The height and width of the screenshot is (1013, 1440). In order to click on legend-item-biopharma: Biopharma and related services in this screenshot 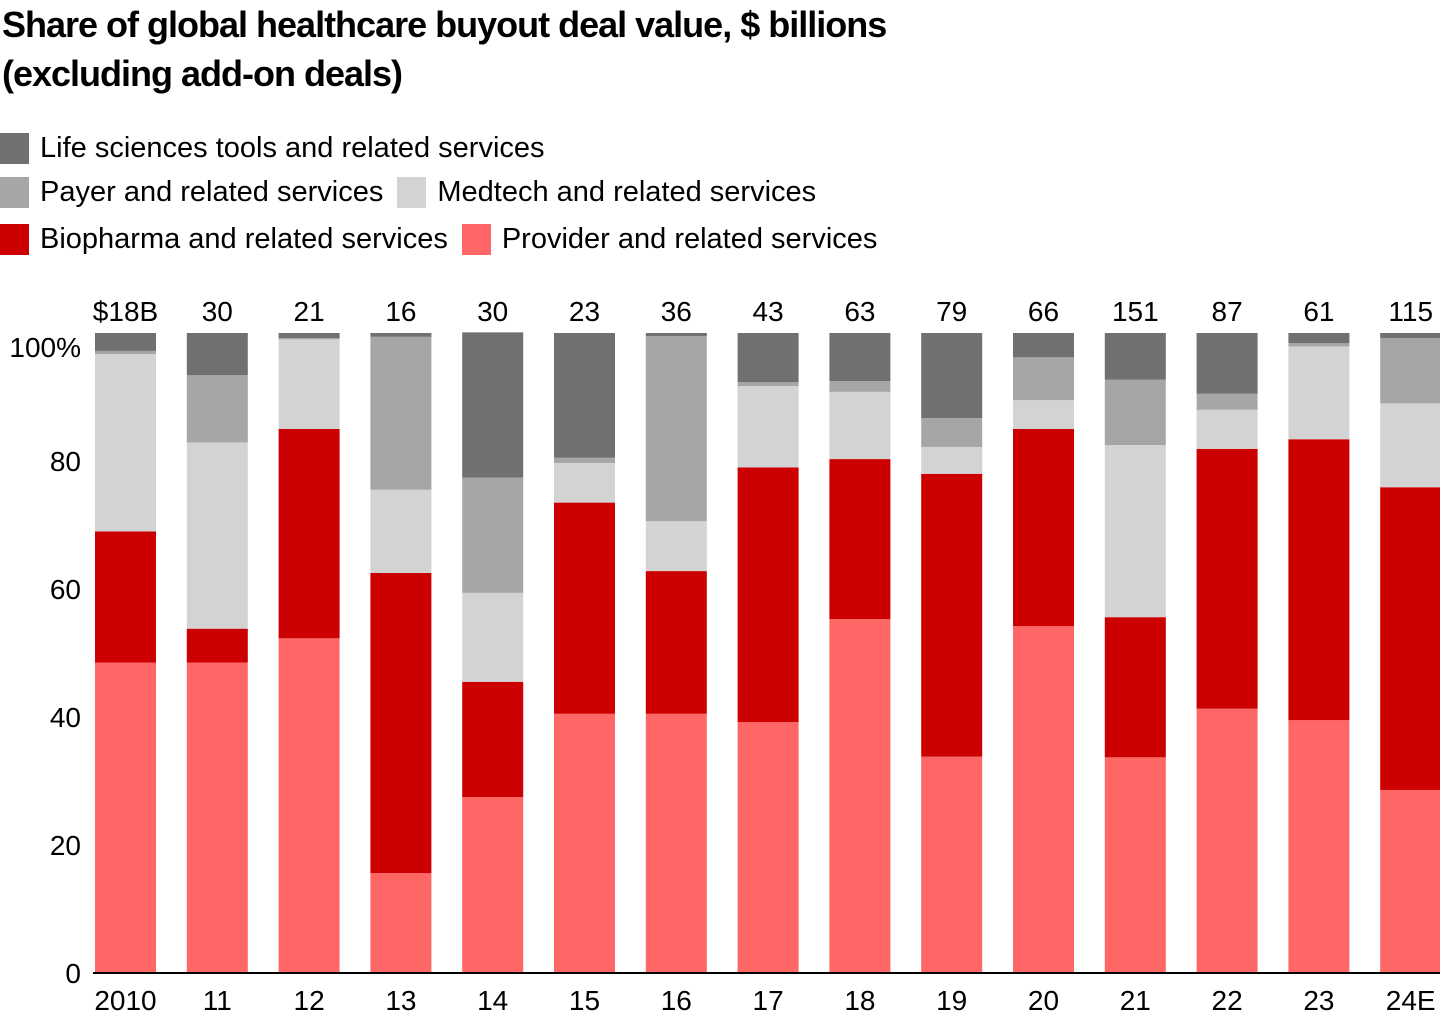, I will do `click(224, 239)`.